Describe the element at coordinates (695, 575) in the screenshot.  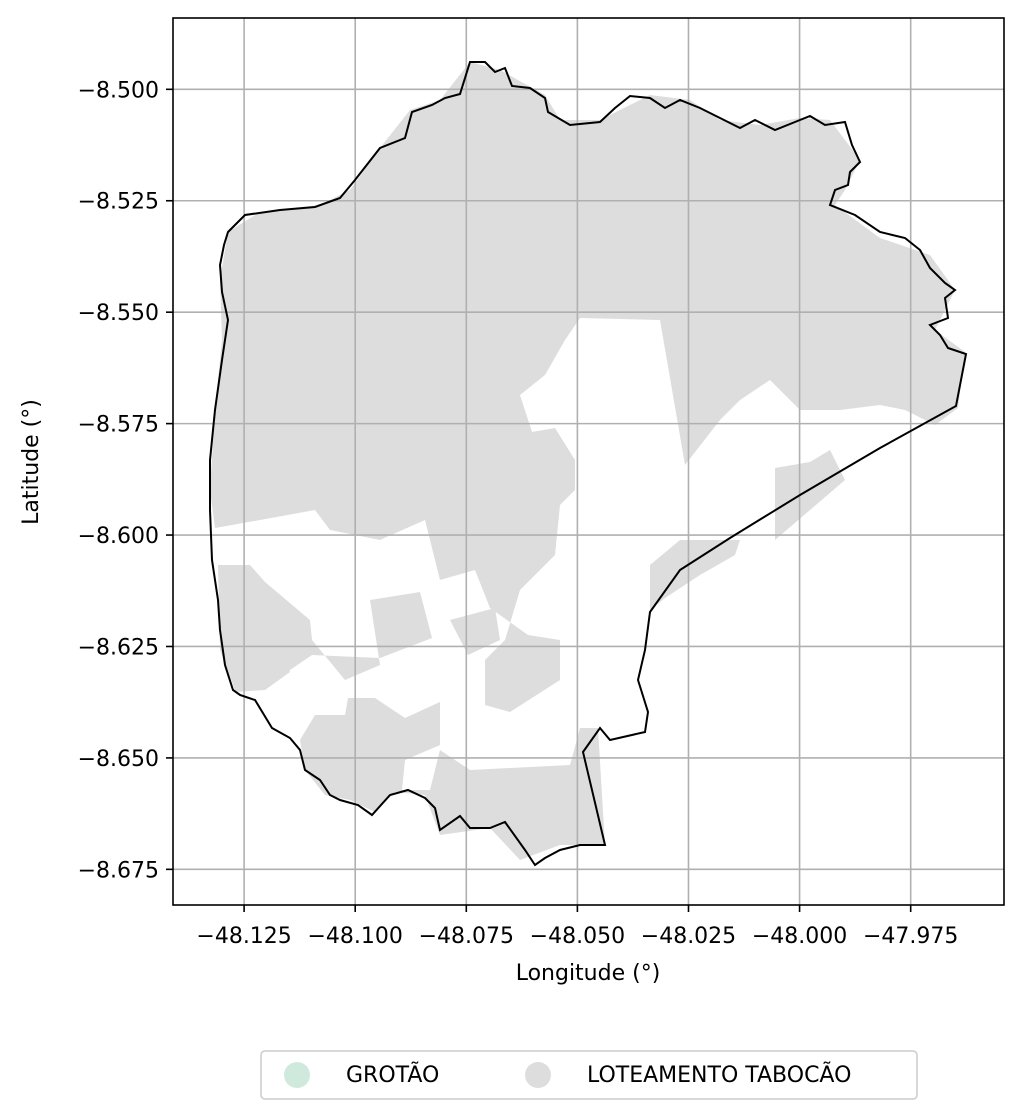
I see `parcel-southeast` at that location.